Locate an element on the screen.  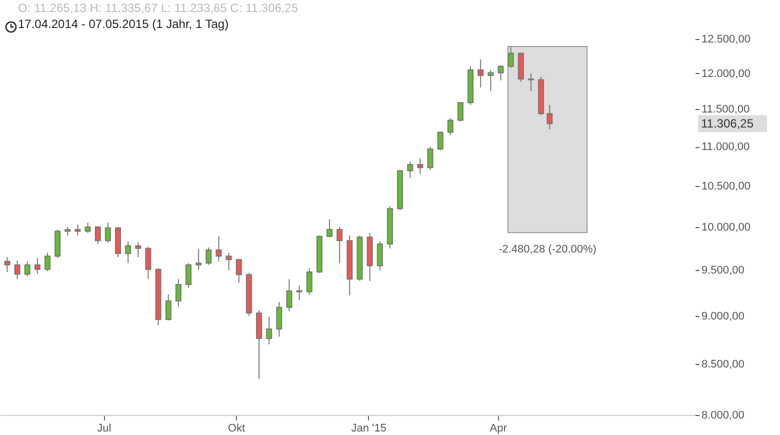
text: 11.306,25 is located at coordinates (727, 123).